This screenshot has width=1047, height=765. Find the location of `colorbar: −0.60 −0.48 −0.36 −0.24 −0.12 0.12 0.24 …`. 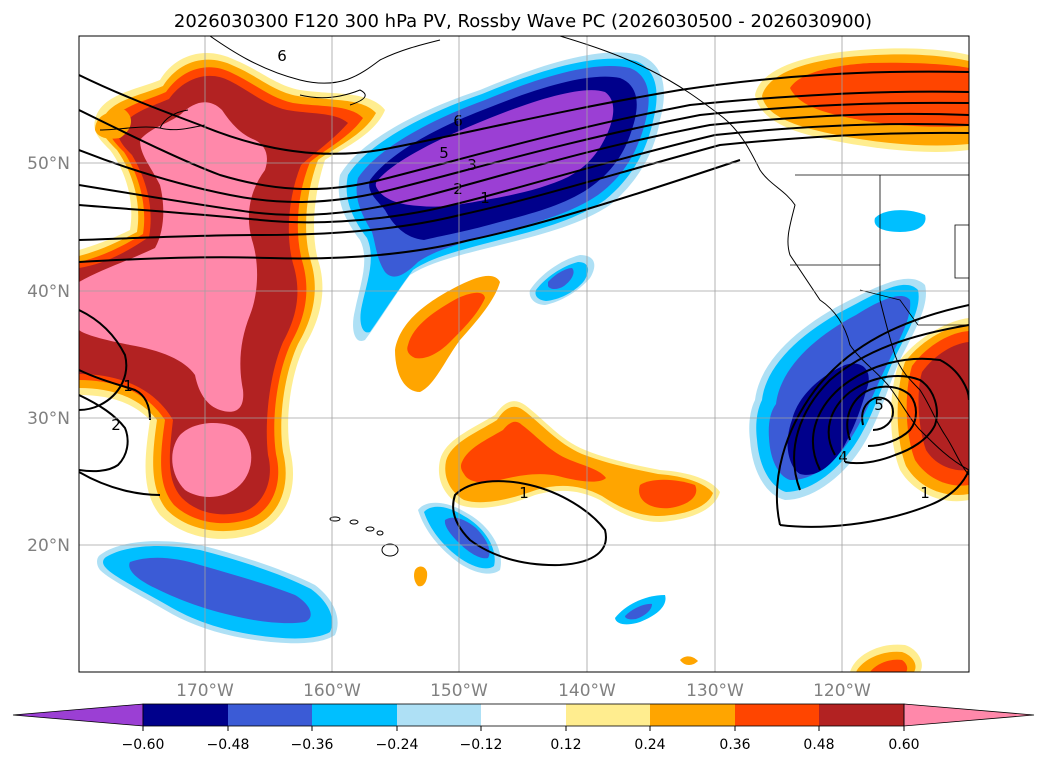

colorbar: −0.60 −0.48 −0.36 −0.24 −0.12 0.12 0.24 … is located at coordinates (523, 728).